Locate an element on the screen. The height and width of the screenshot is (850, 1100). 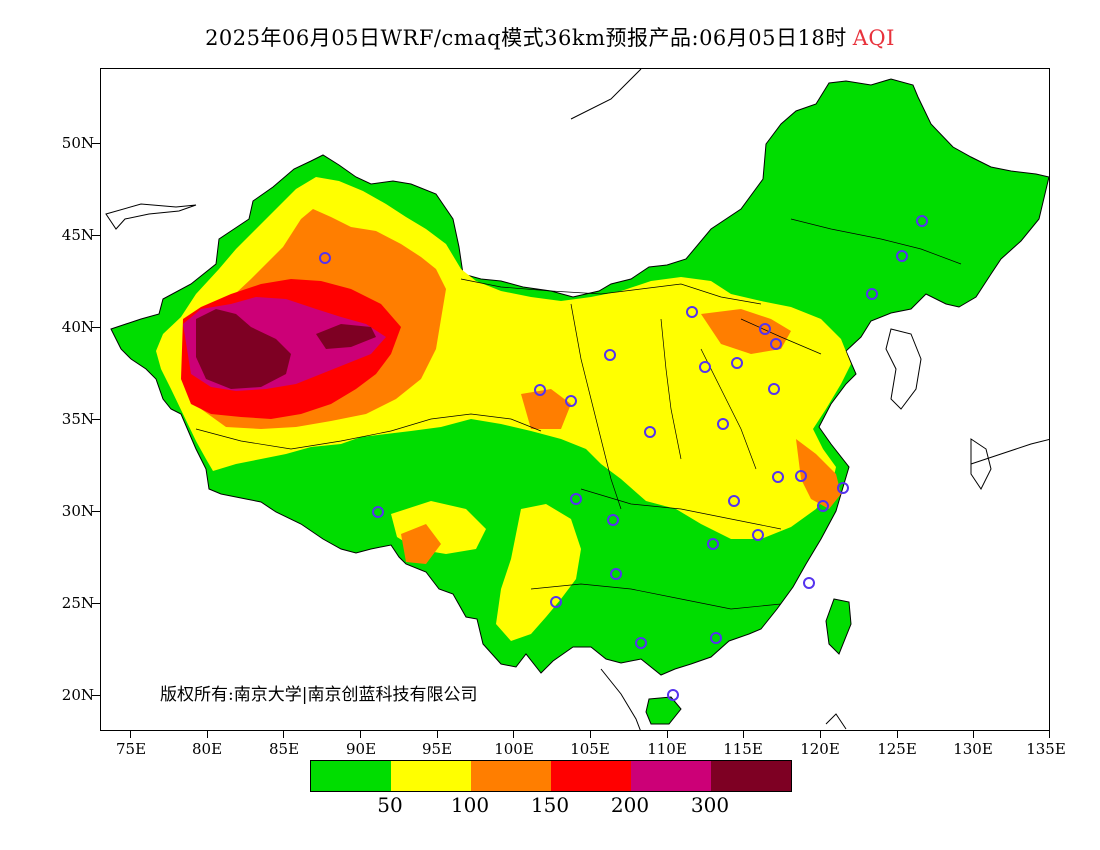
boundary-henan is located at coordinates (728, 409).